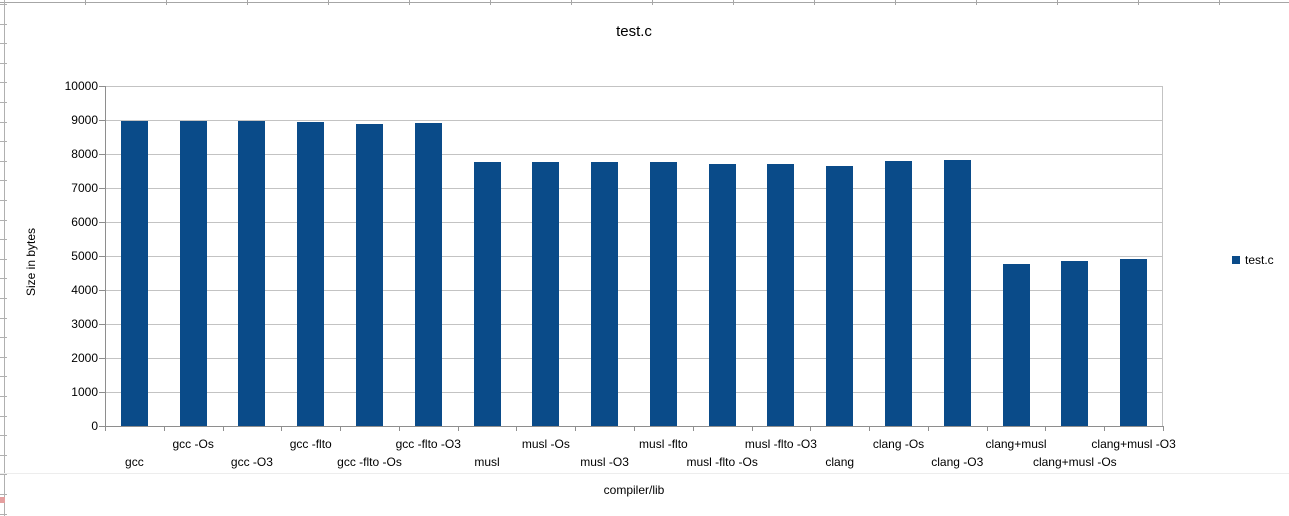 Image resolution: width=1289 pixels, height=516 pixels. What do you see at coordinates (780, 444) in the screenshot?
I see `category-label: musl -flto -O3` at bounding box center [780, 444].